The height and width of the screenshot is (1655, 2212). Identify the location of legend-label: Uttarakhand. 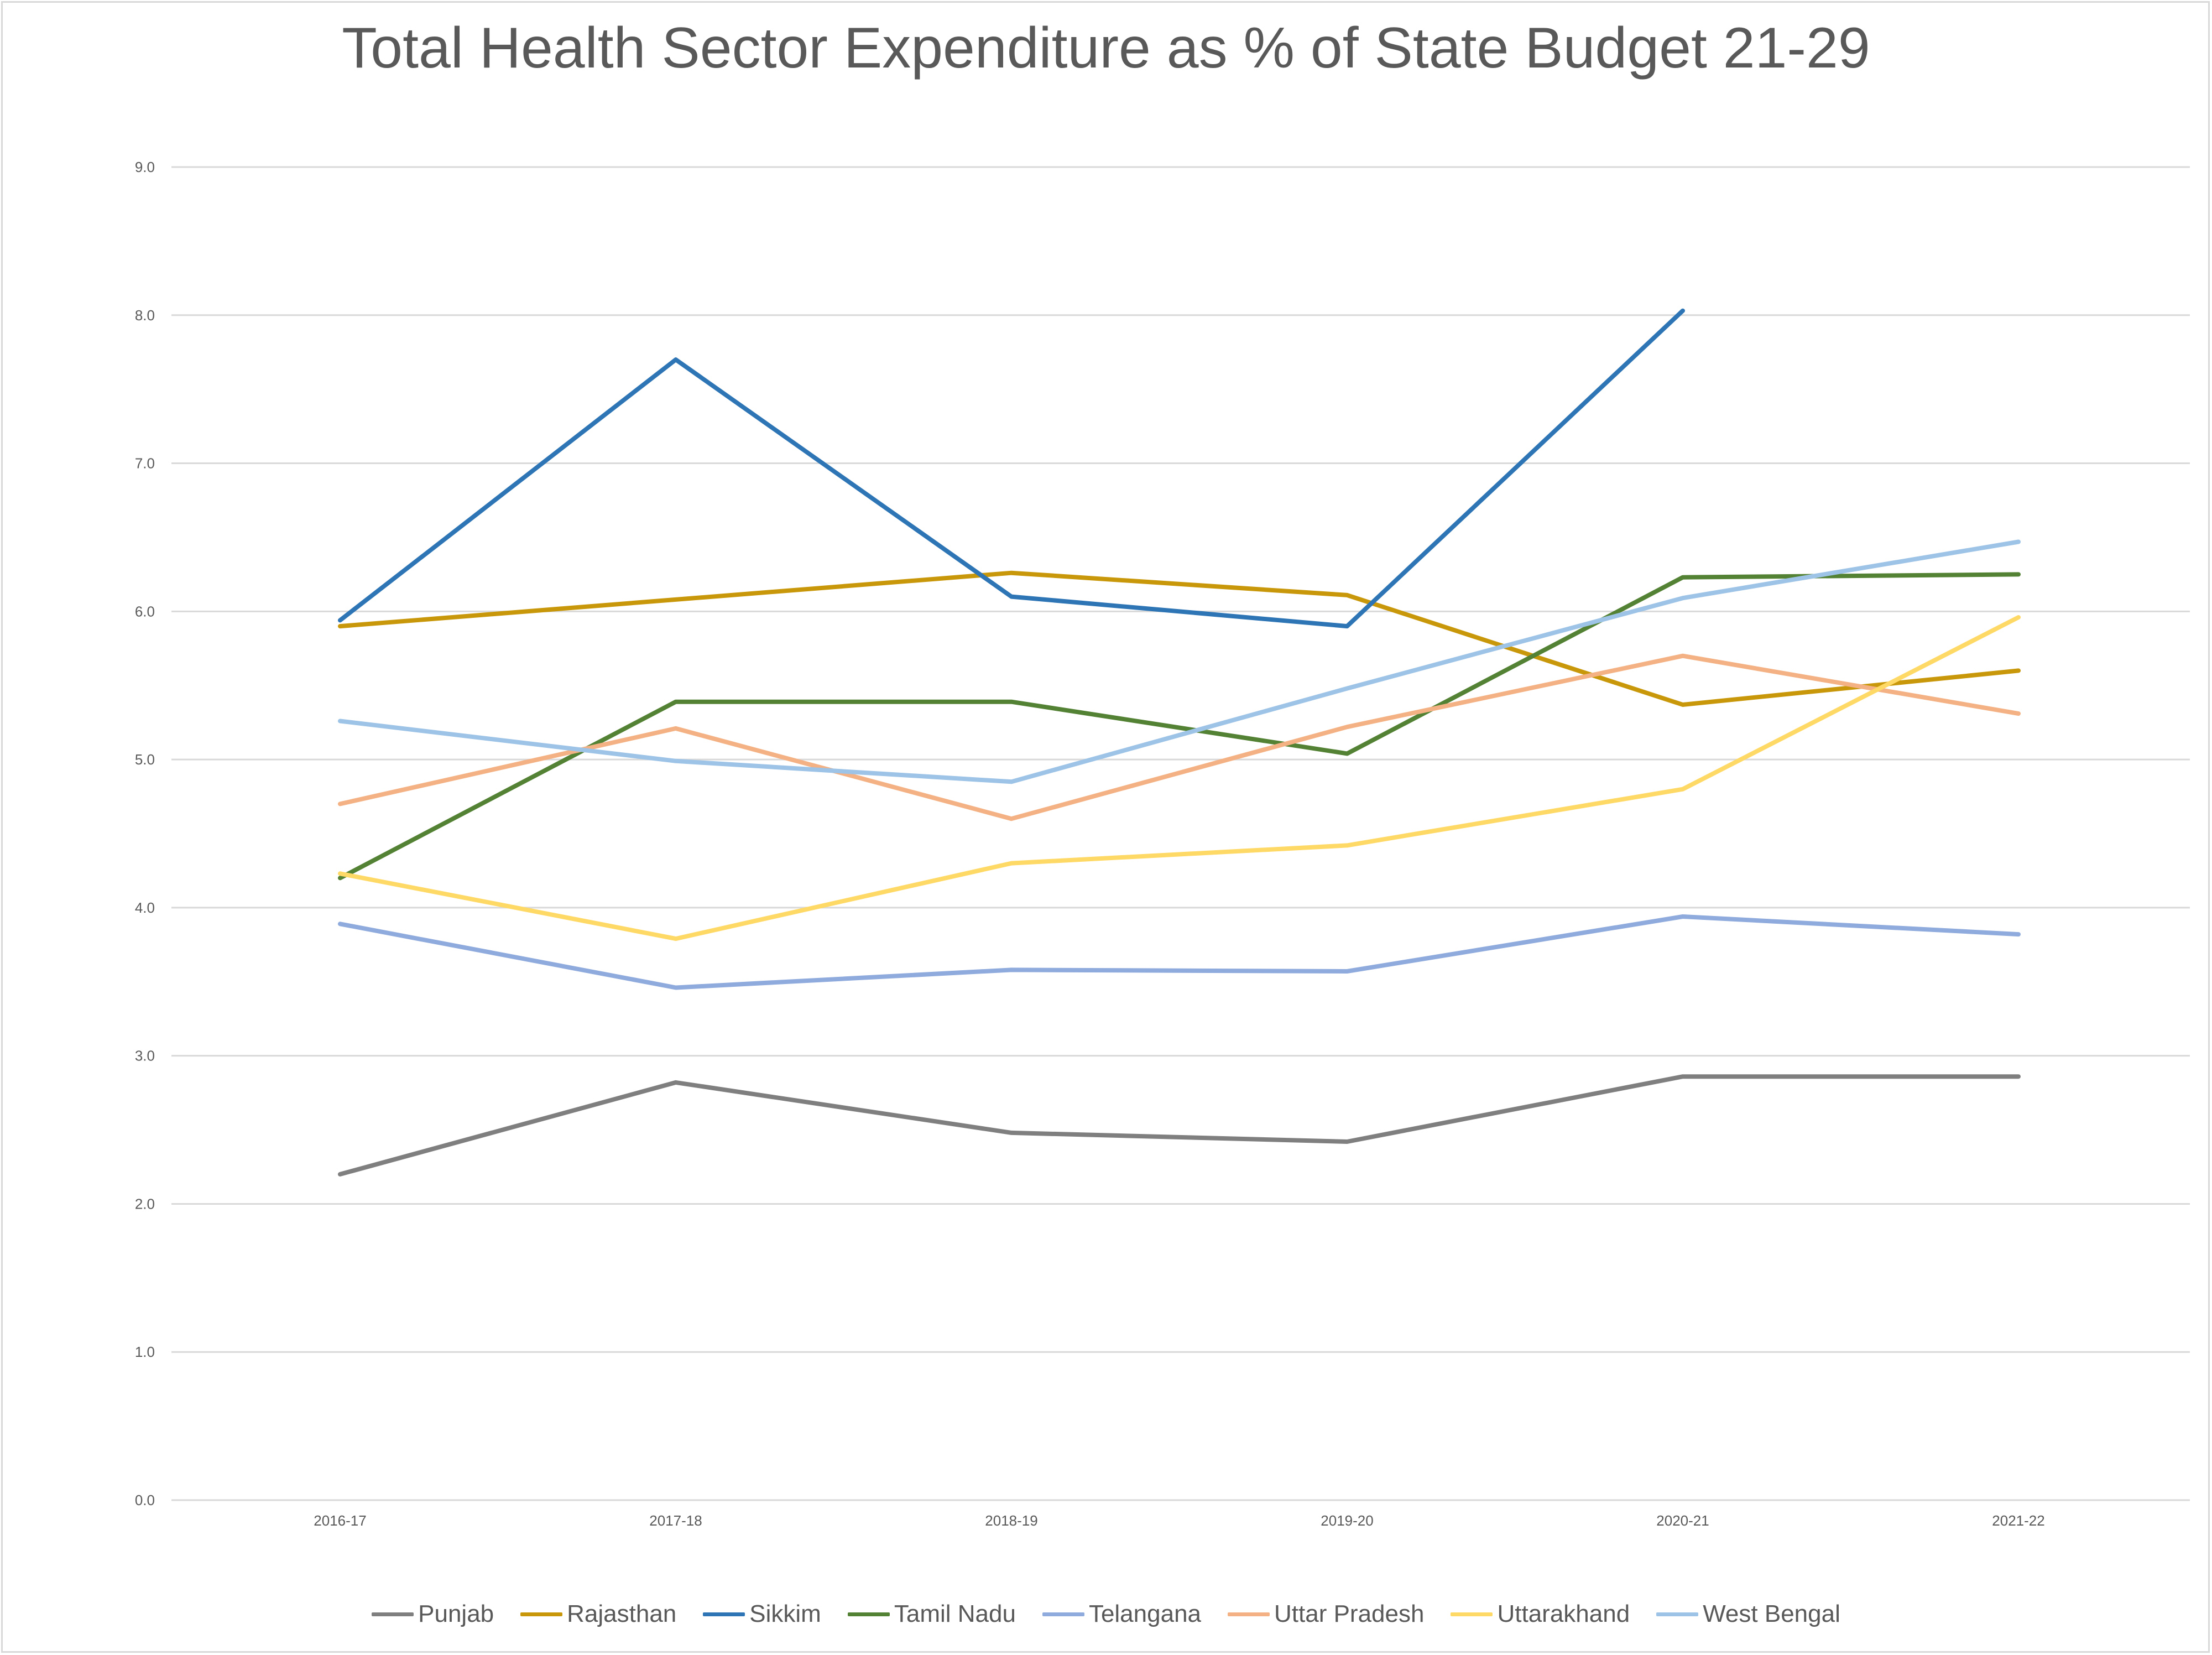
(1563, 1613).